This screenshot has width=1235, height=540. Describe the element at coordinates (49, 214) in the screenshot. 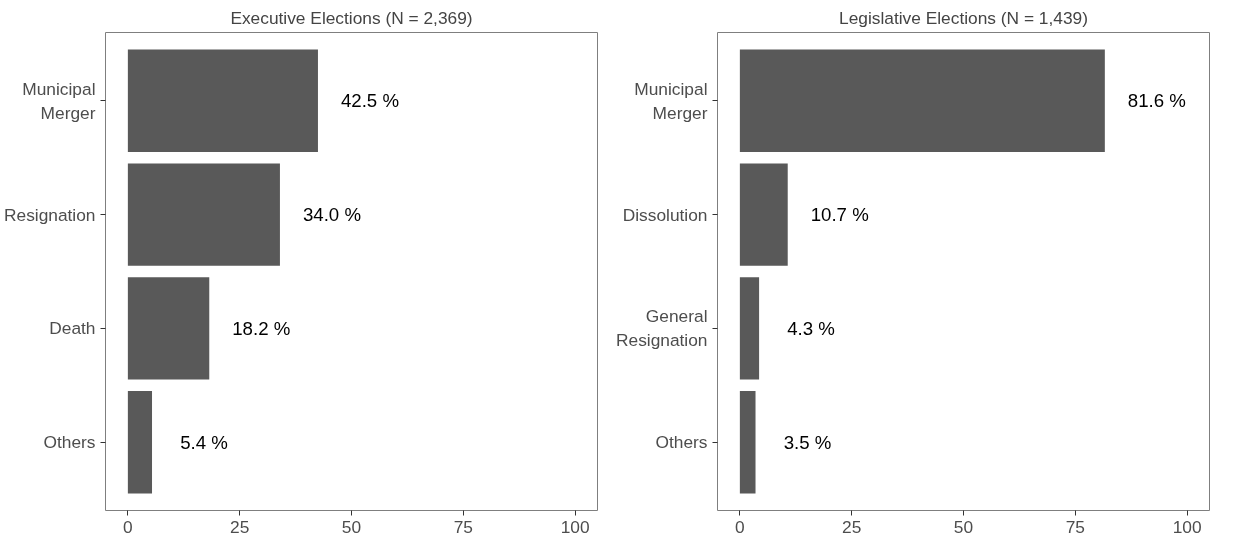

I see `y-tick-label: Resignation` at that location.